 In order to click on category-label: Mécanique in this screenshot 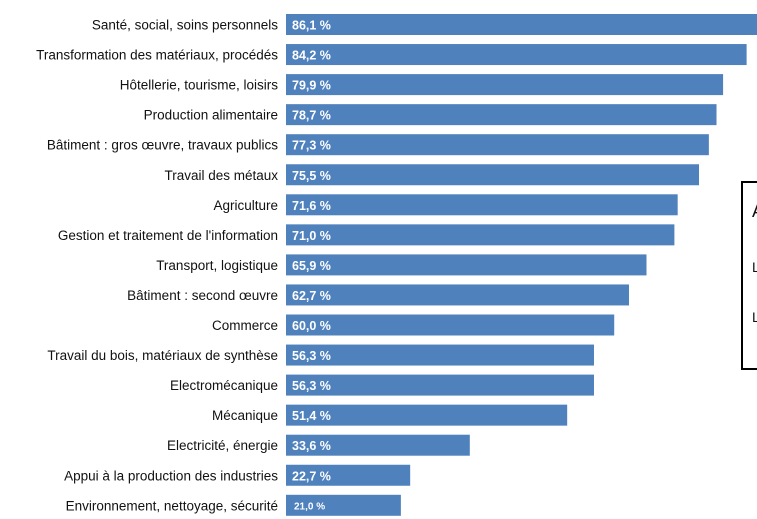, I will do `click(245, 415)`.